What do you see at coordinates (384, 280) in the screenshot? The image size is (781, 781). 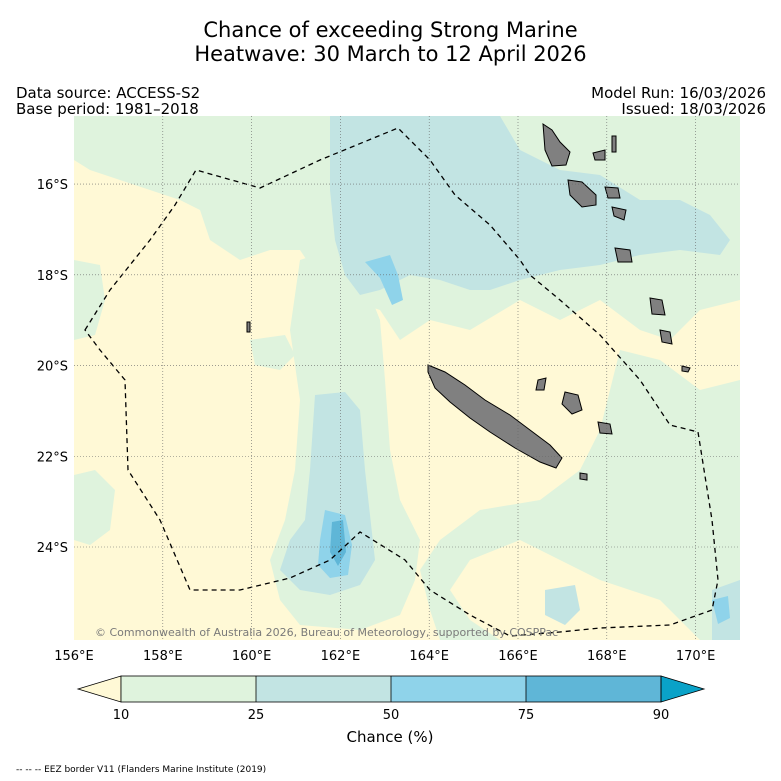 I see `region-50-75-north` at bounding box center [384, 280].